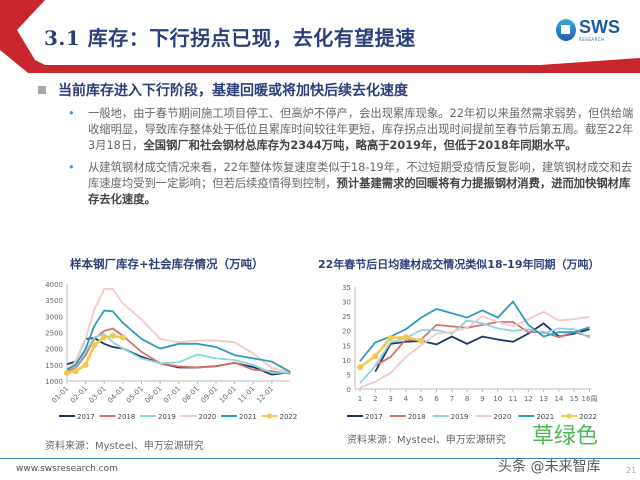  Describe the element at coordinates (223, 90) in the screenshot. I see `section-heading: 当前库存进入下行阶段，基建回暖或将加快后续去化速度` at that location.